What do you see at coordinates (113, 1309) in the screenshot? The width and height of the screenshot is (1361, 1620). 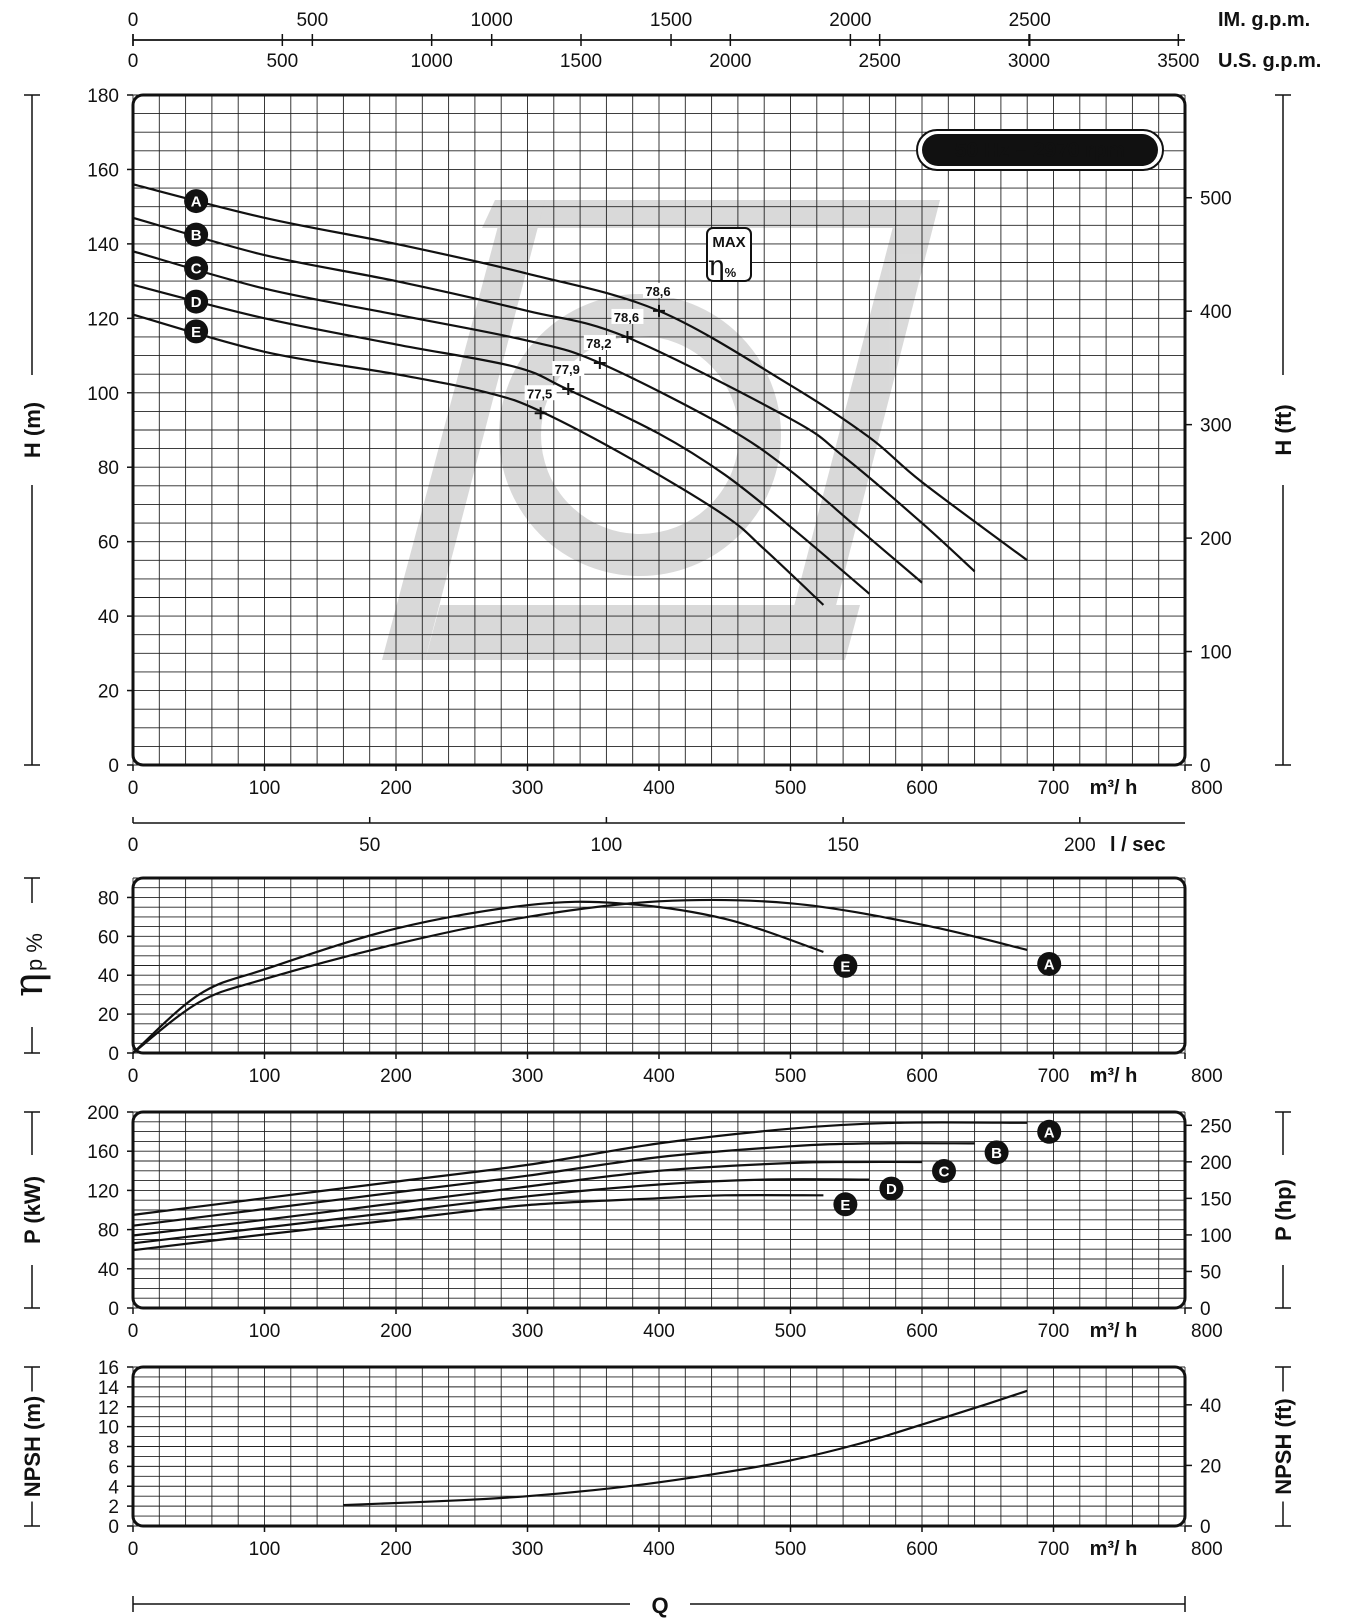 I see `power-y-tick-label: 0` at bounding box center [113, 1309].